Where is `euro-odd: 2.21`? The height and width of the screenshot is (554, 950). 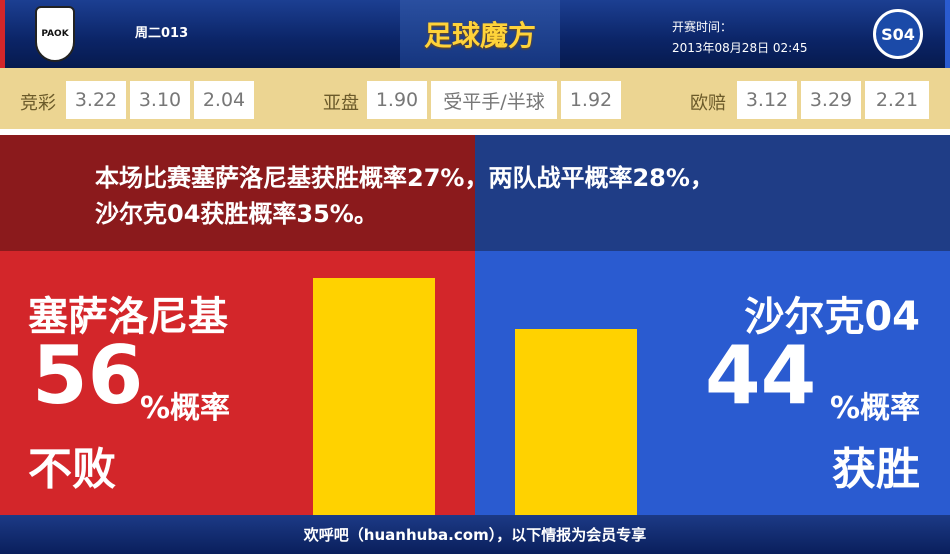 euro-odd: 2.21 is located at coordinates (897, 100).